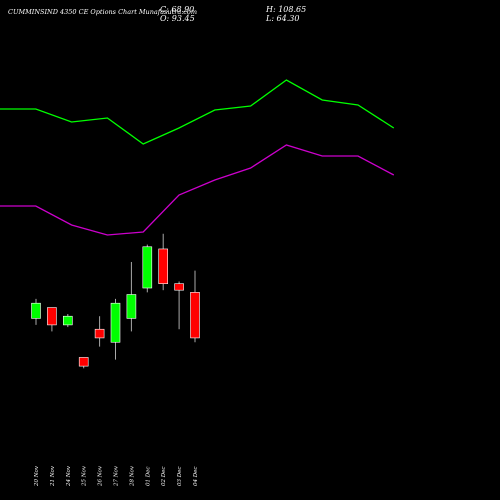 The width and height of the screenshot is (500, 500). Describe the element at coordinates (197, 190) in the screenshot. I see `lower-band-line` at that location.